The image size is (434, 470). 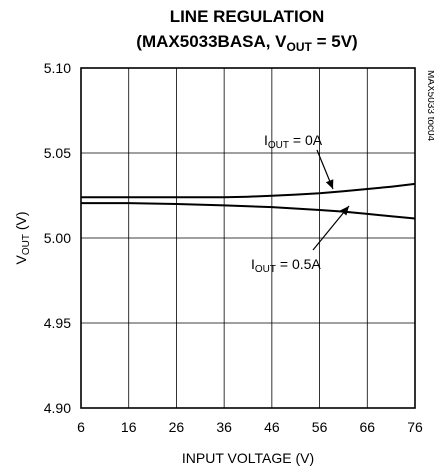 What do you see at coordinates (272, 427) in the screenshot?
I see `x-tick-label: 46` at bounding box center [272, 427].